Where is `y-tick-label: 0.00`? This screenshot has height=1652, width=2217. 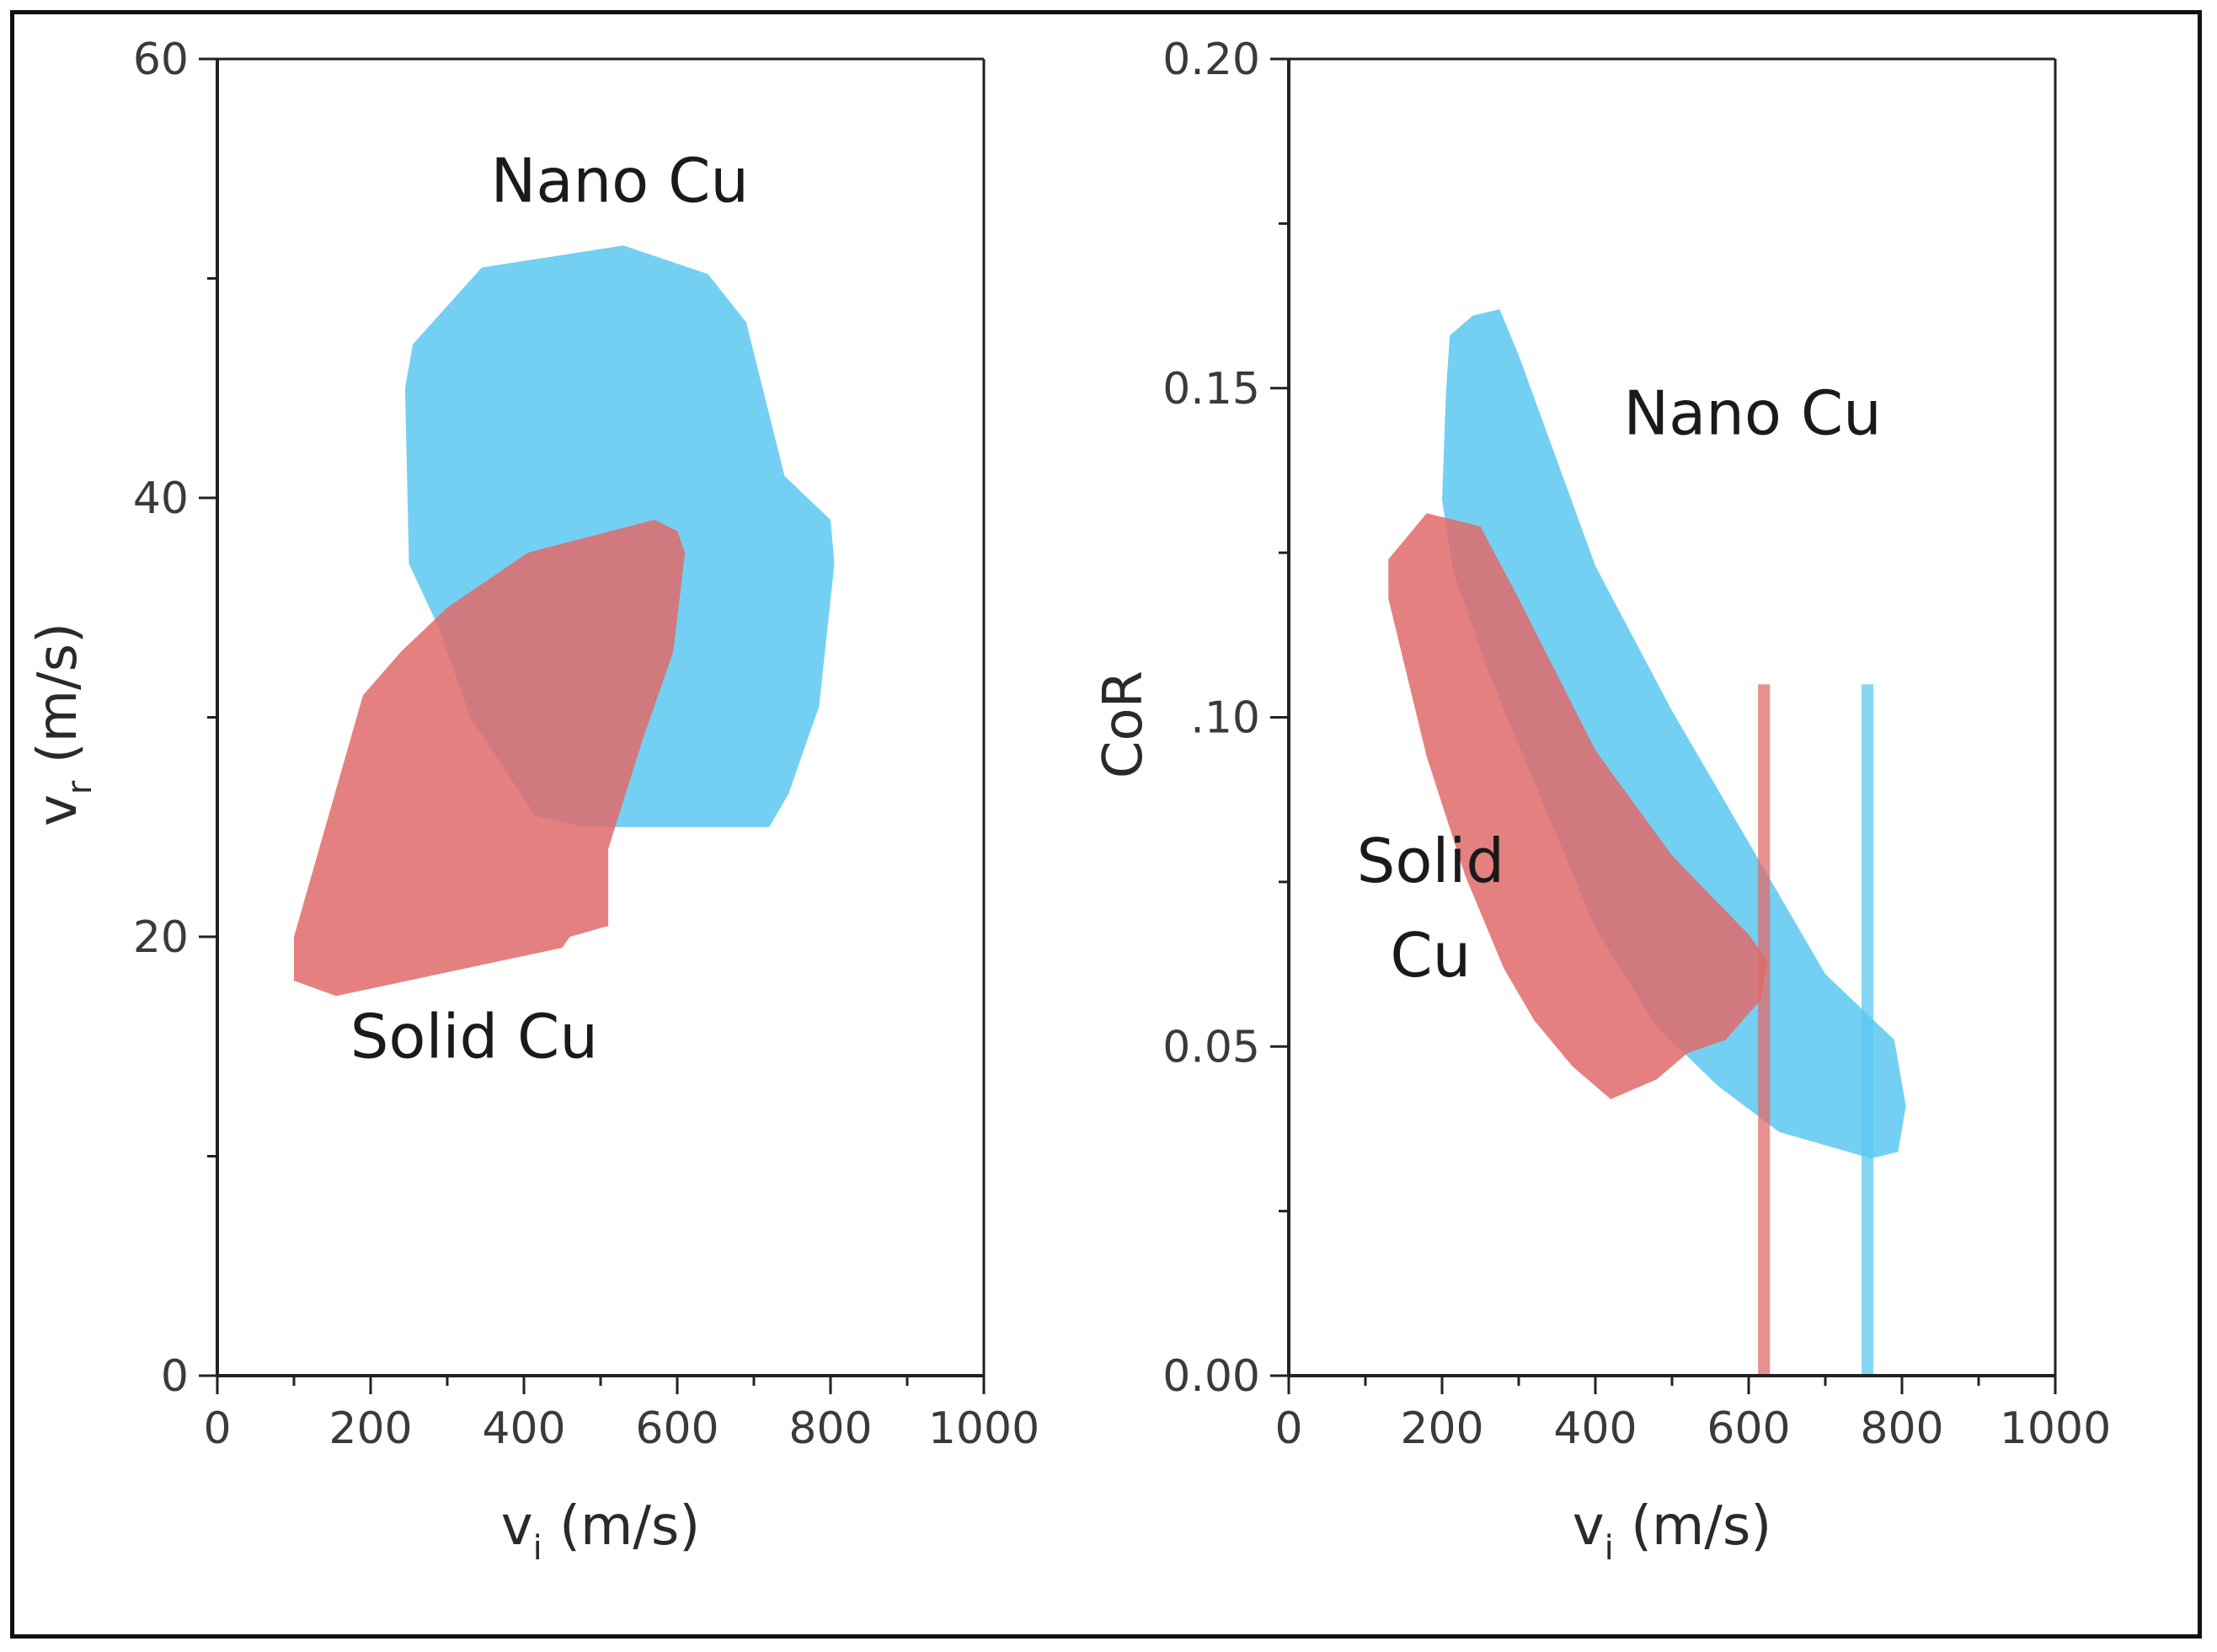
y-tick-label: 0.00 is located at coordinates (1211, 1376).